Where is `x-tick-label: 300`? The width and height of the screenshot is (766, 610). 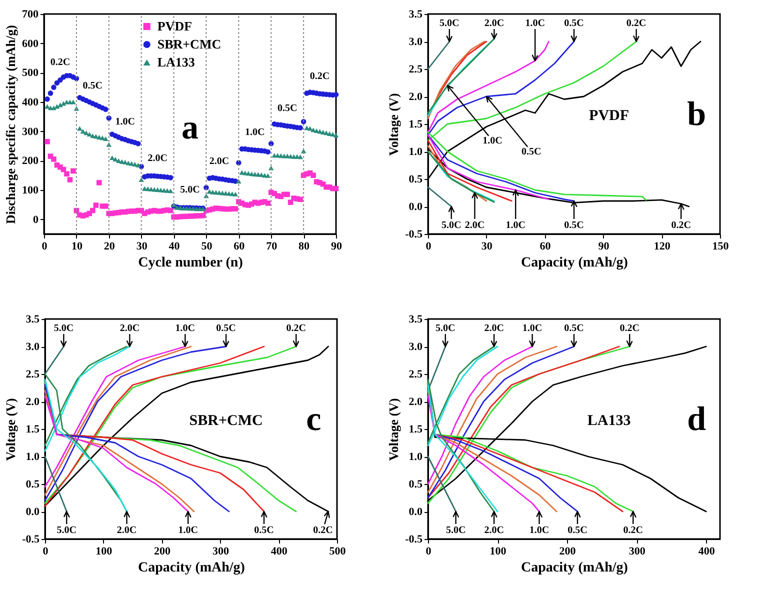 x-tick-label: 300 is located at coordinates (637, 552).